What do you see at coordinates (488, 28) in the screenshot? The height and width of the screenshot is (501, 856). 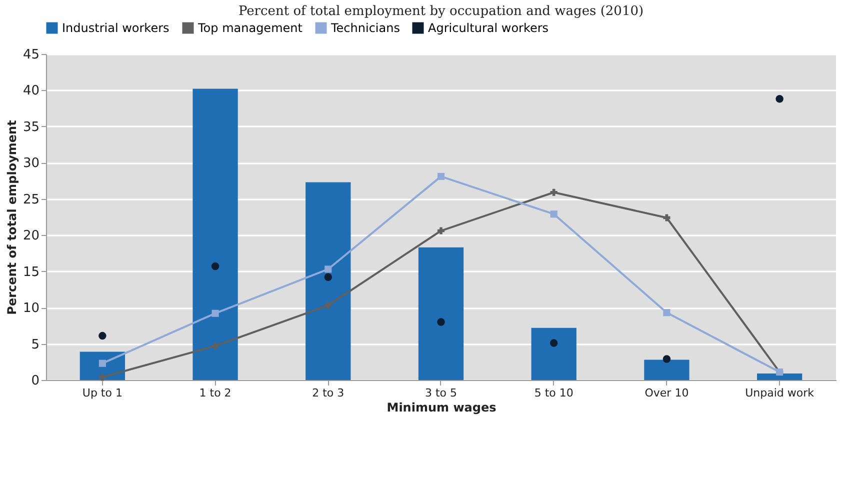 I see `legend-label: Agricultural workers` at bounding box center [488, 28].